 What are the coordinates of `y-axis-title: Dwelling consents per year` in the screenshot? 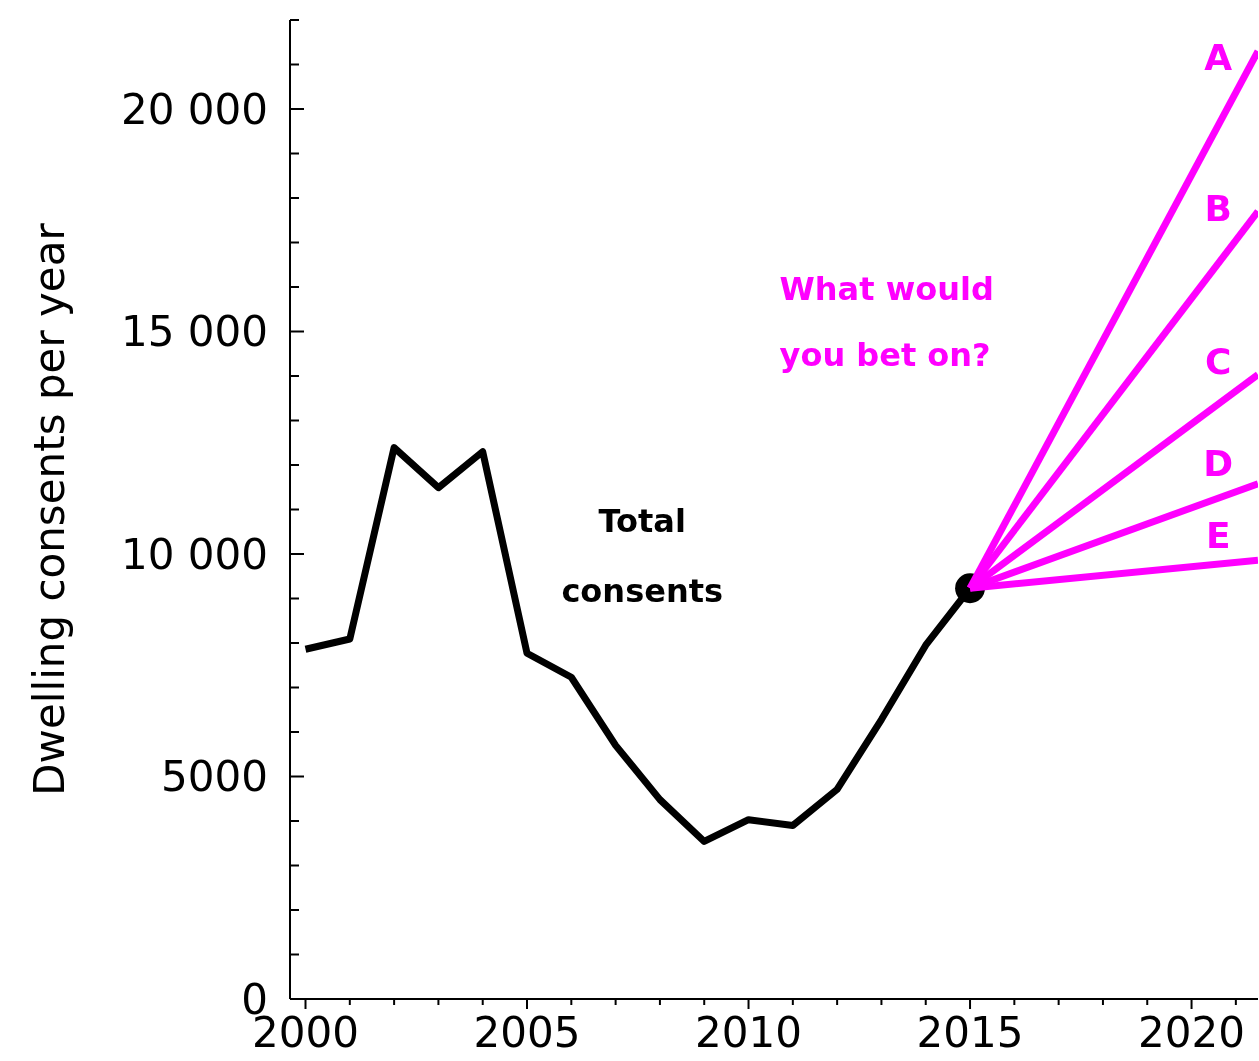 It's located at (49, 509).